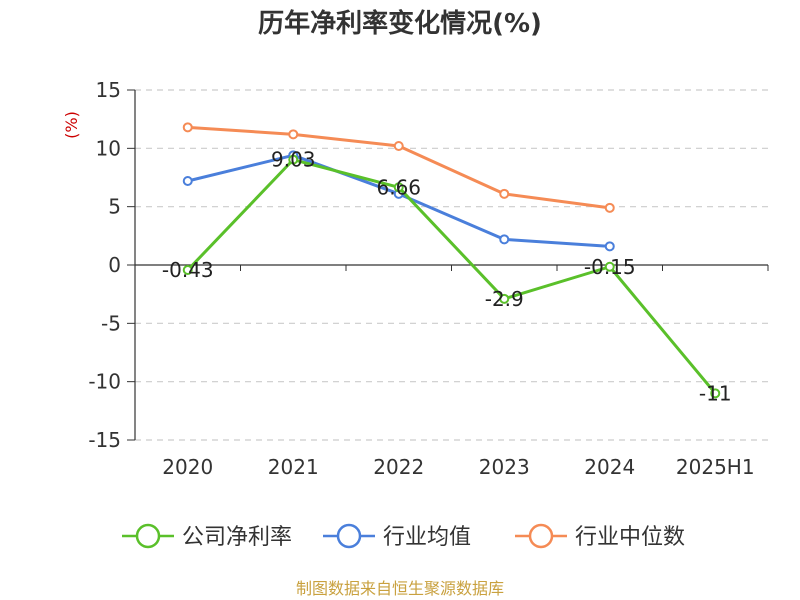  What do you see at coordinates (108, 90) in the screenshot?
I see `y-tick-label: 15` at bounding box center [108, 90].